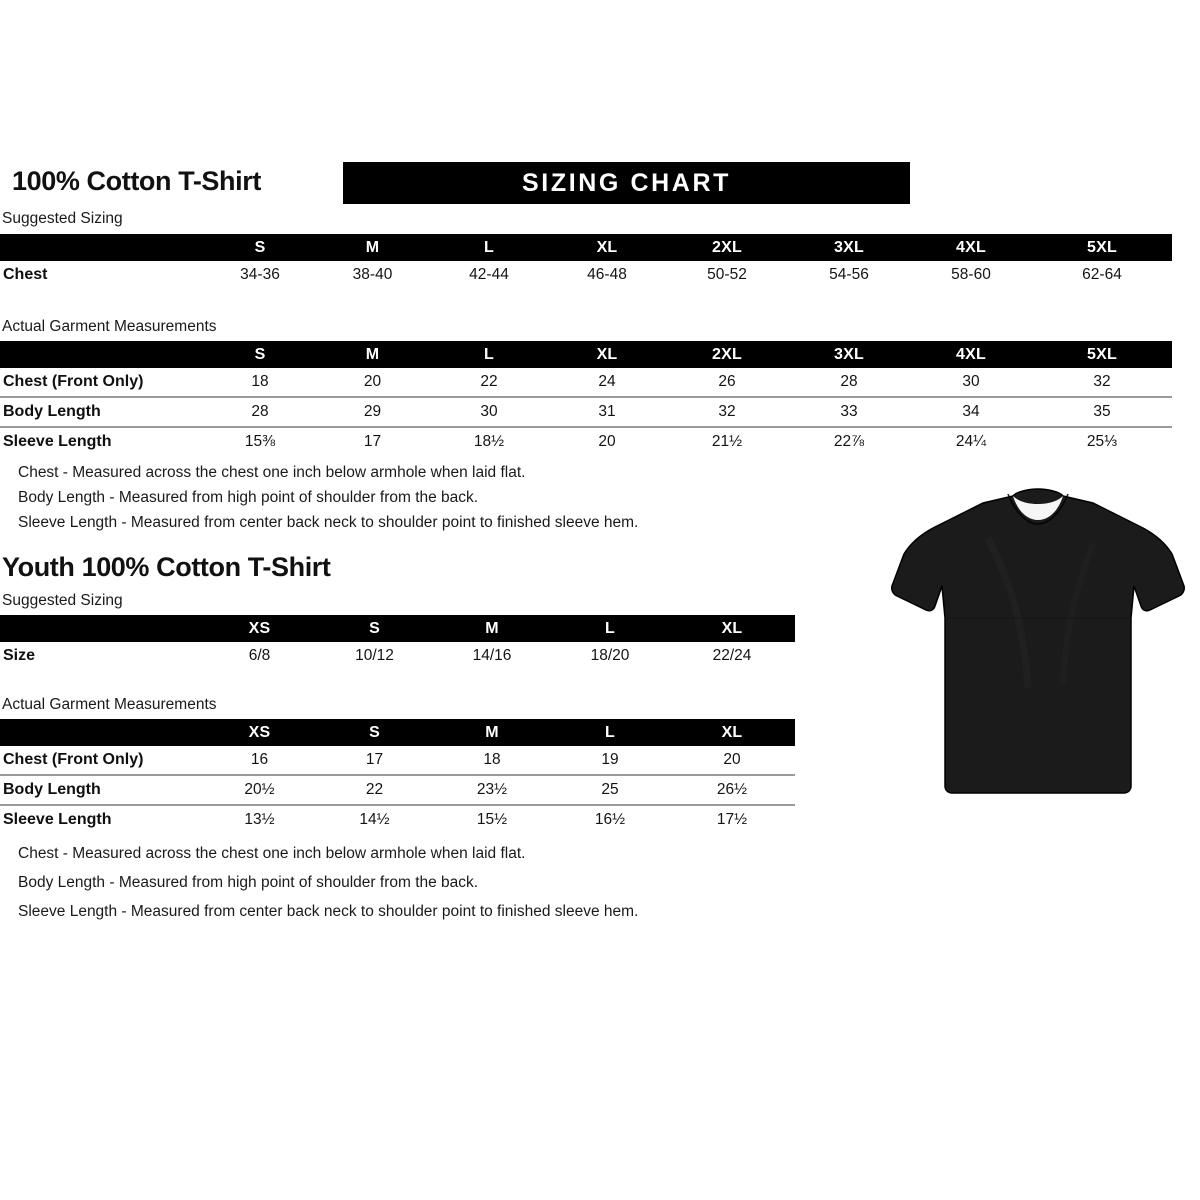  I want to click on cell-value: 14/16, so click(492, 655).